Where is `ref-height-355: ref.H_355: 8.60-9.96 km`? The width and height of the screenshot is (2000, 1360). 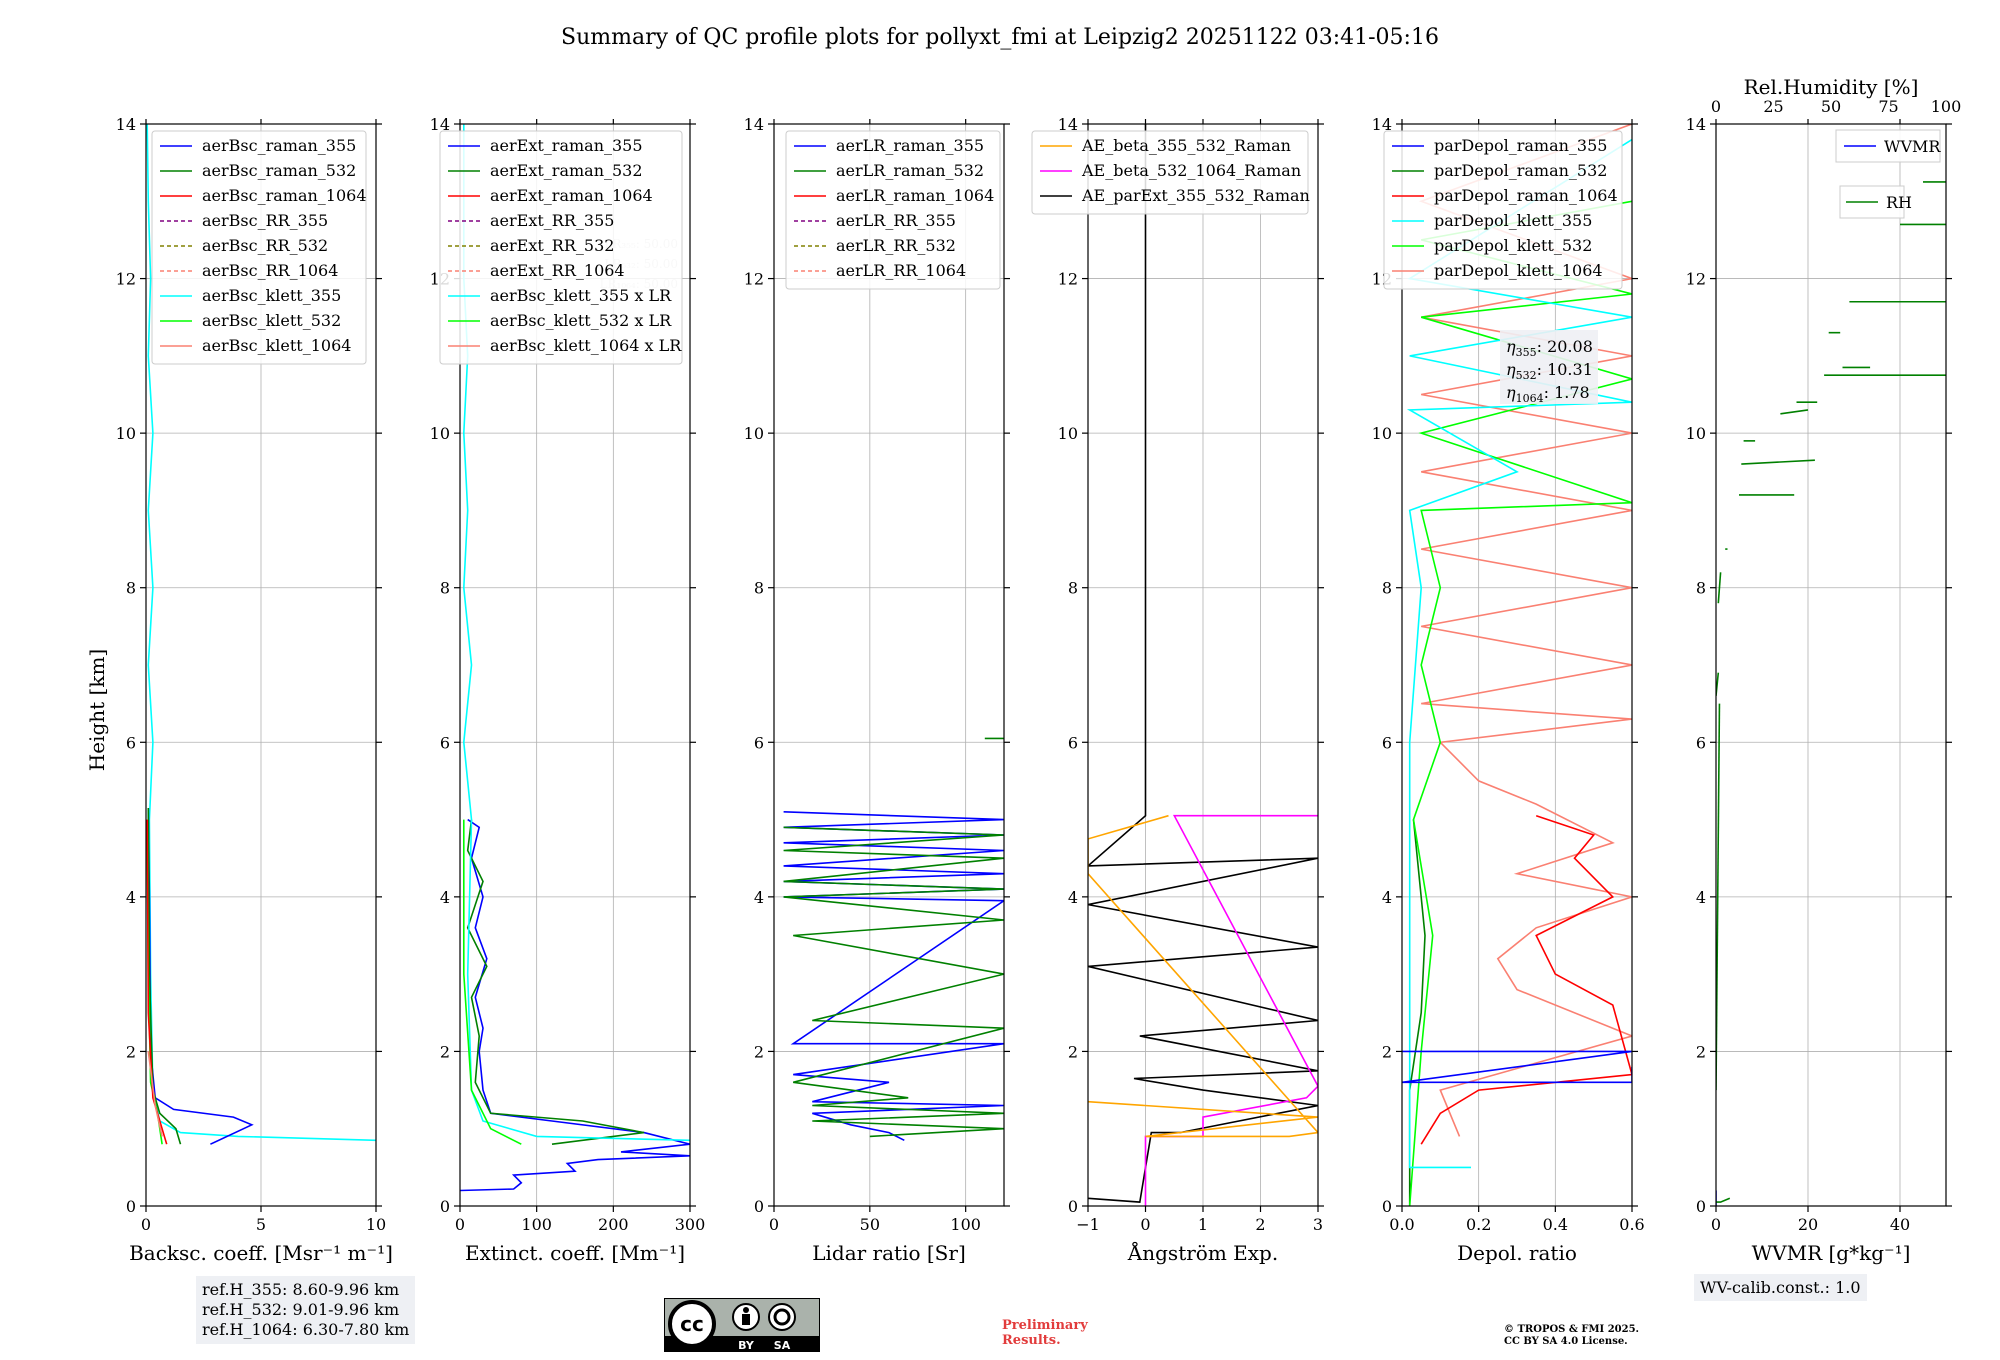
ref-height-355: ref.H_355: 8.60-9.96 km is located at coordinates (301, 1289).